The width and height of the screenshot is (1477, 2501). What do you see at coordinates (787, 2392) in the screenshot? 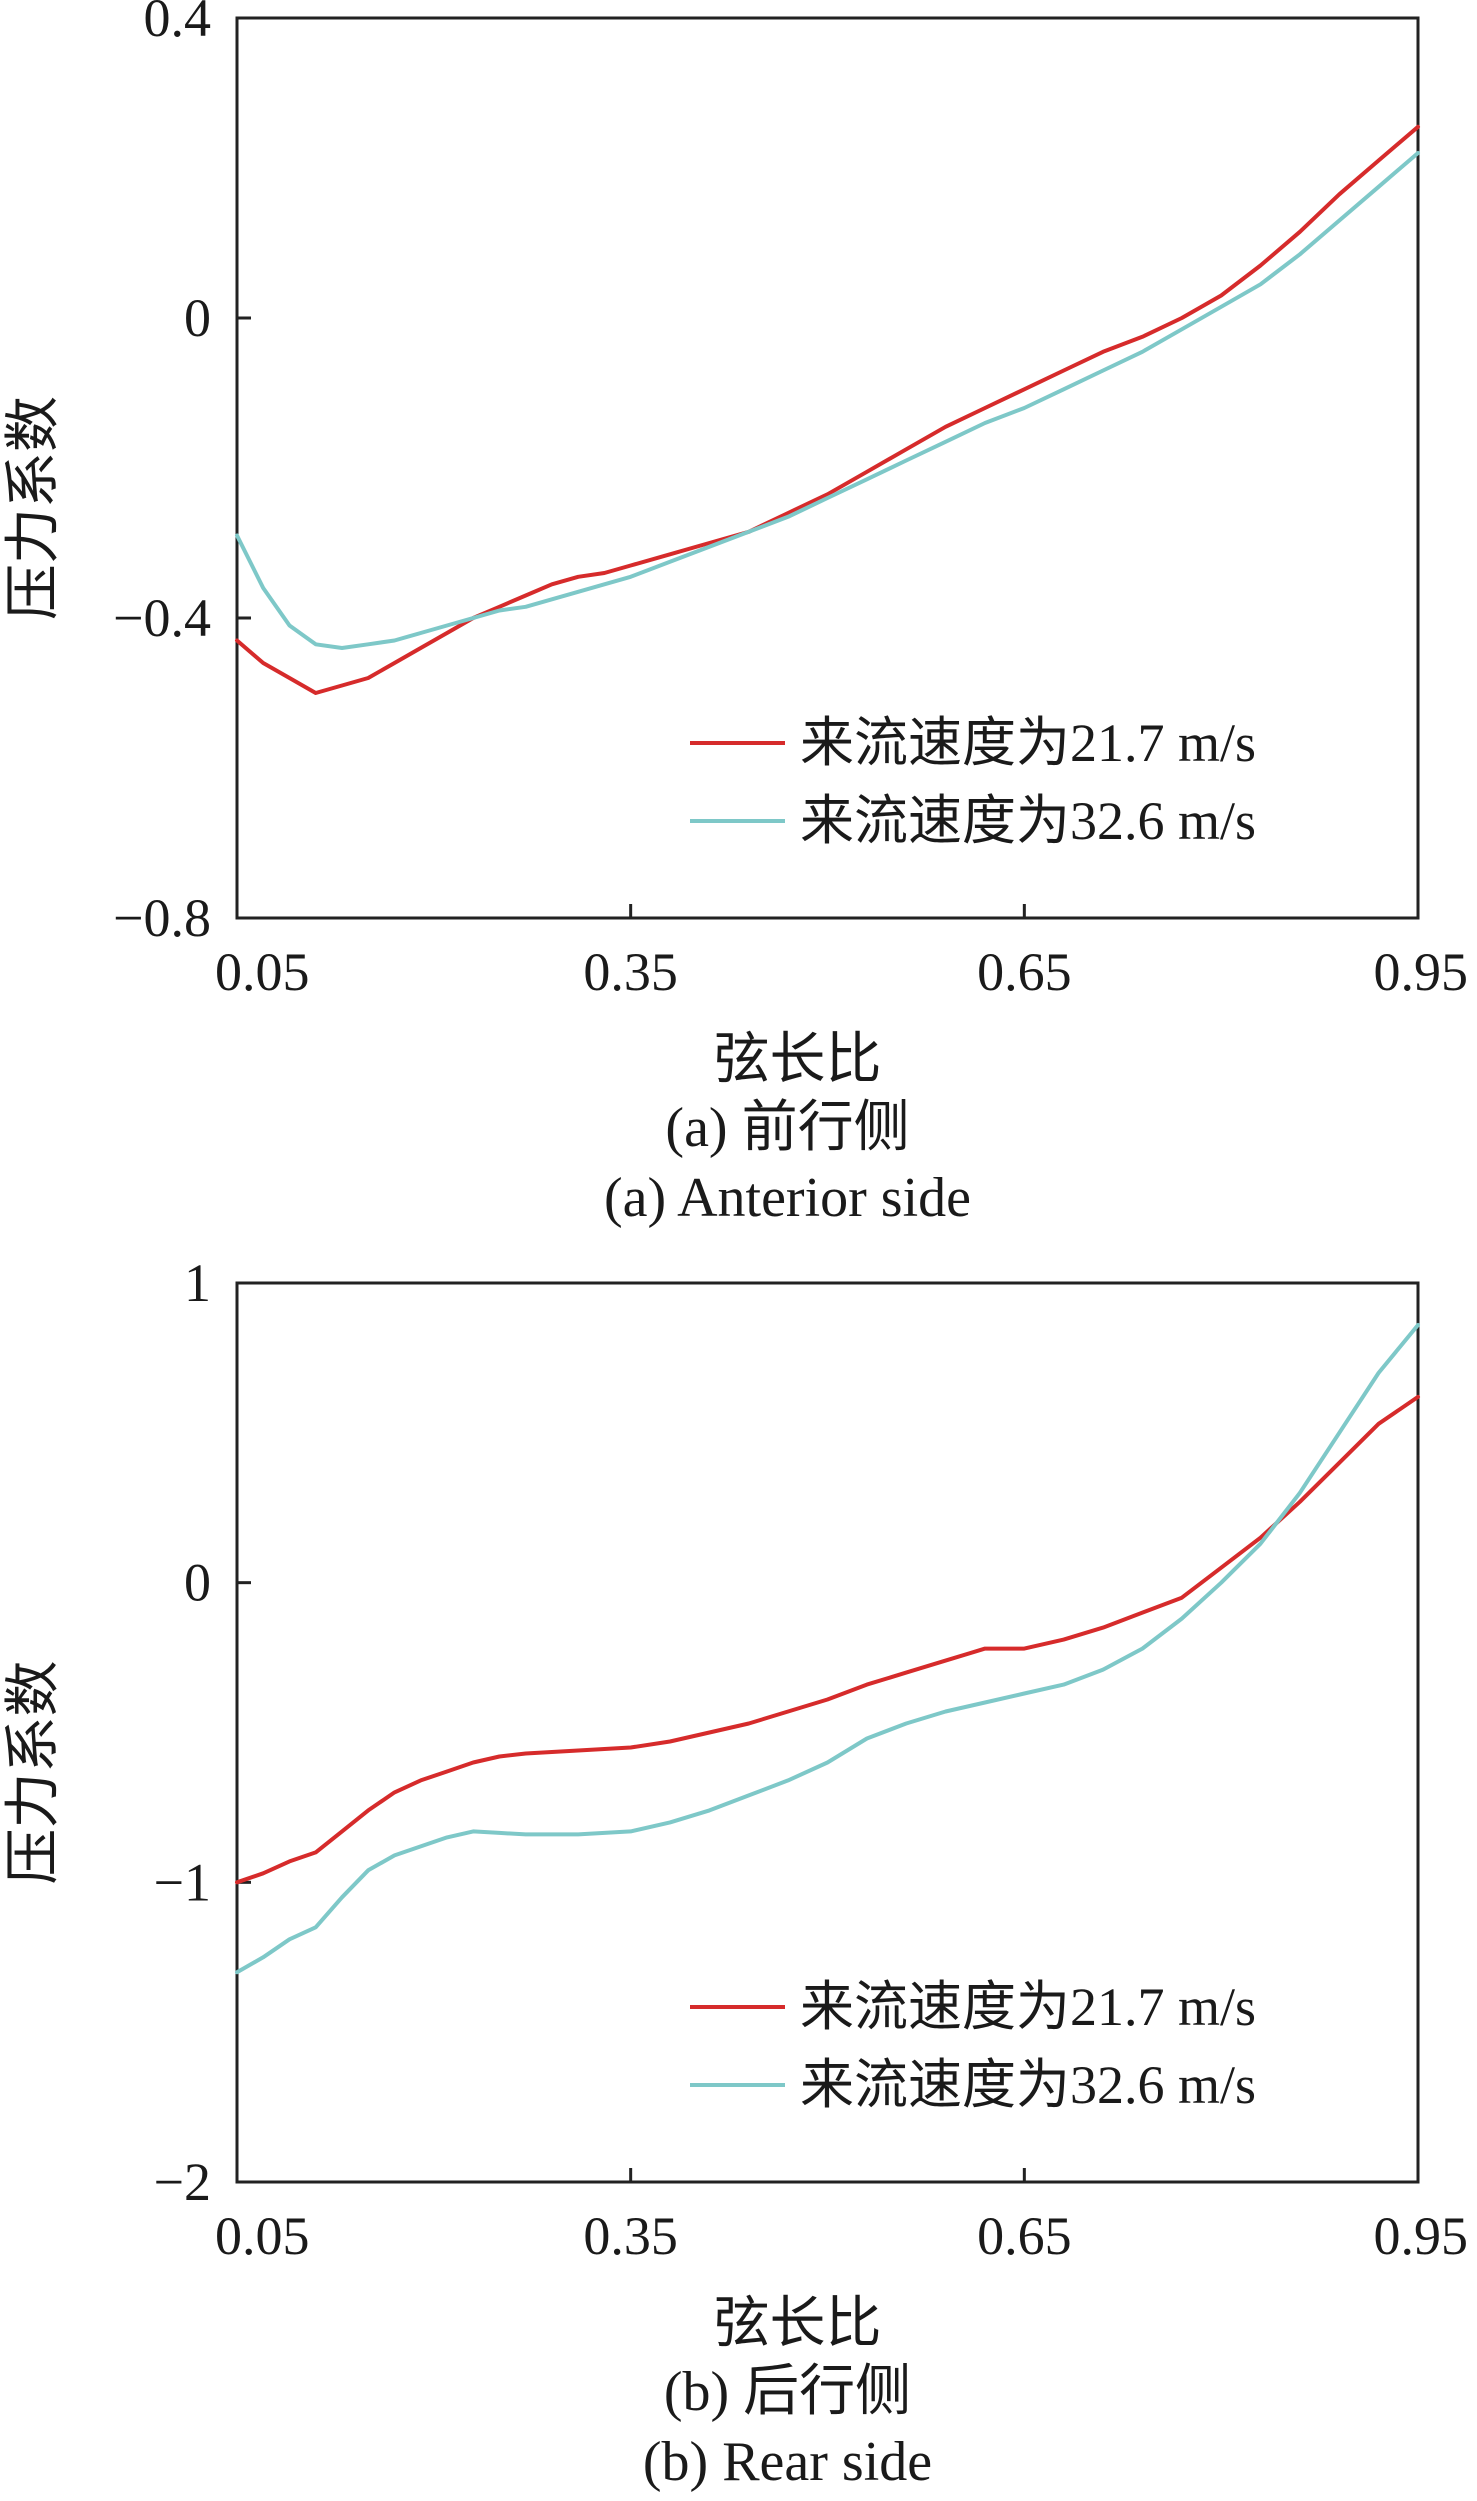
I see `caption-chinese: (b) 后行侧` at bounding box center [787, 2392].